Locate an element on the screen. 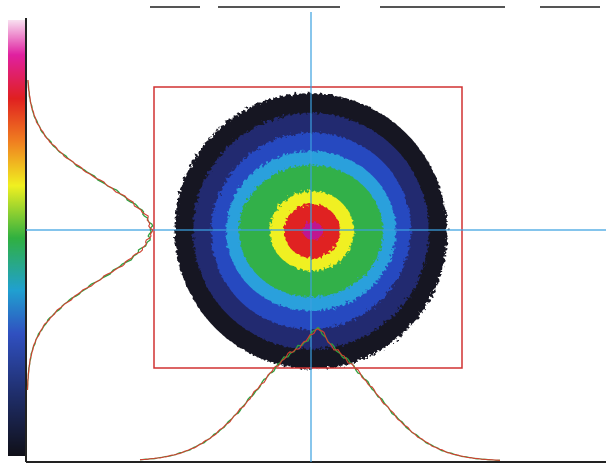  vertical-profile-green is located at coordinates (90, 235).